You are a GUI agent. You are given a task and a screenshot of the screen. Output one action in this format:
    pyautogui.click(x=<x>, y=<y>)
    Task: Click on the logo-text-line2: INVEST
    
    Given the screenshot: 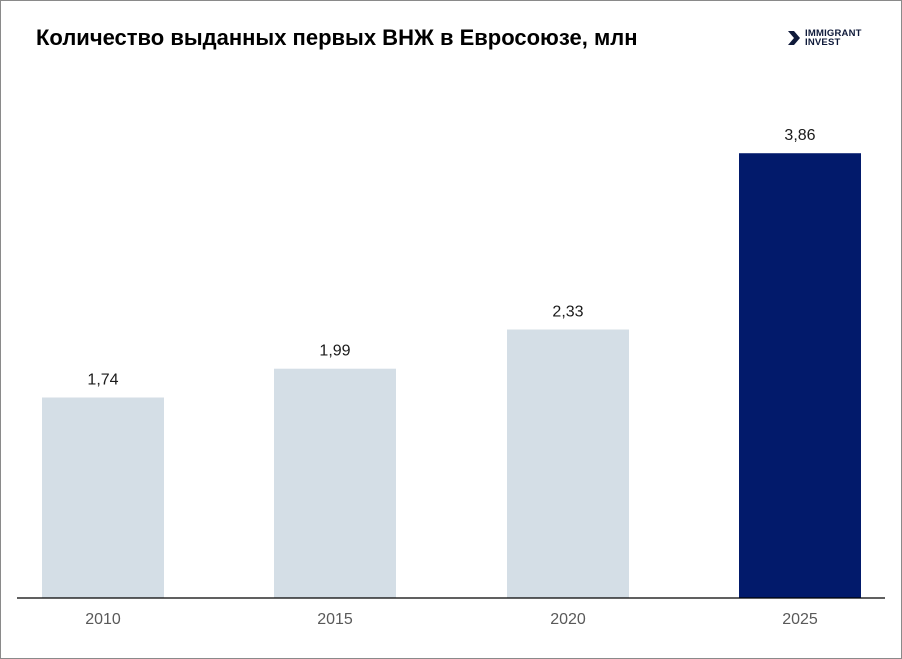 What is the action you would take?
    pyautogui.click(x=823, y=42)
    